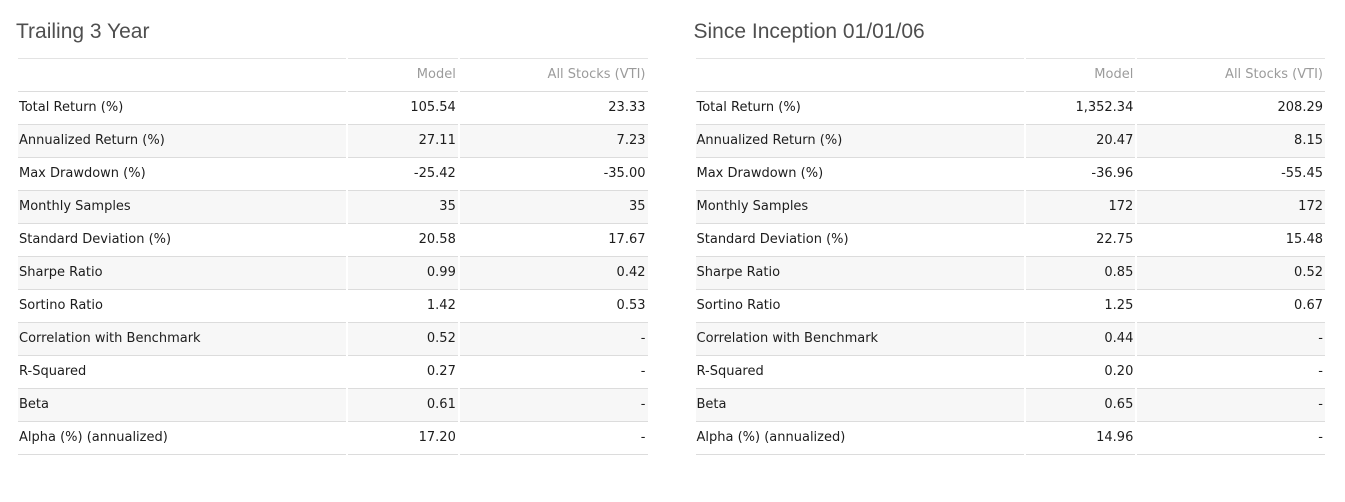 The height and width of the screenshot is (502, 1345). I want to click on model-value: 172, so click(1080, 207).